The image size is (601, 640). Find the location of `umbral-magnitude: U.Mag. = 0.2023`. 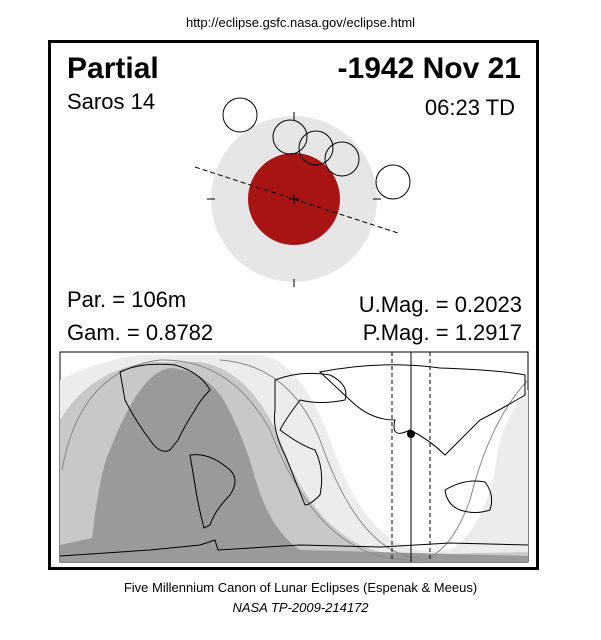

umbral-magnitude: U.Mag. = 0.2023 is located at coordinates (440, 304).